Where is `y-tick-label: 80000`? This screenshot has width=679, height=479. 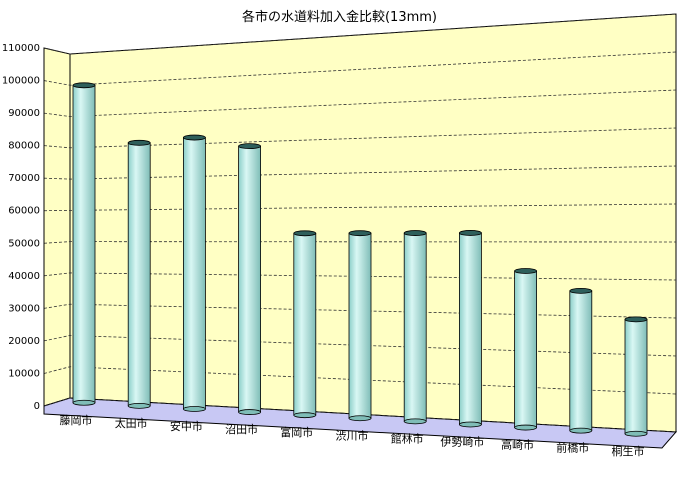
y-tick-label: 80000 is located at coordinates (24, 146).